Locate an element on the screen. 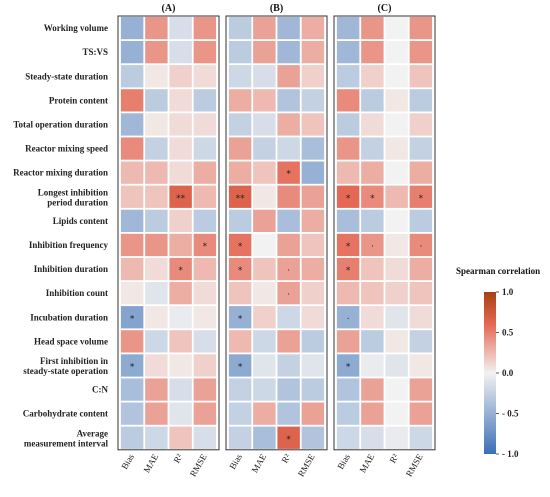  column-label: RMSE is located at coordinates (198, 465).